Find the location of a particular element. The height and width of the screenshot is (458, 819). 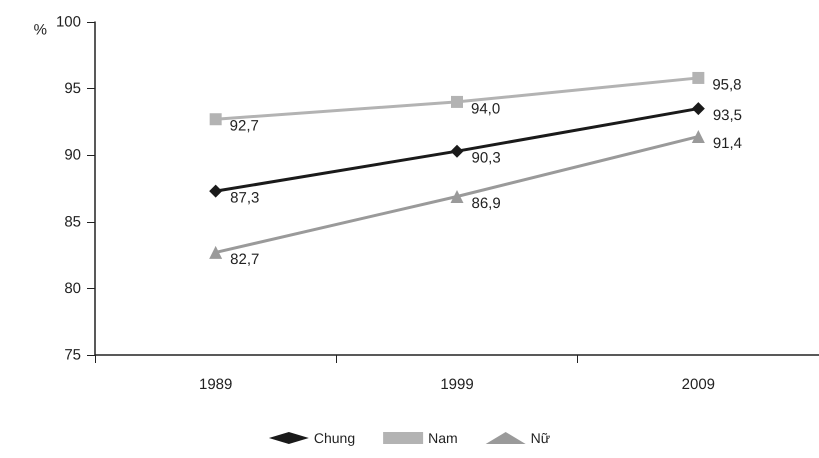

legend-label: Nam is located at coordinates (443, 438).